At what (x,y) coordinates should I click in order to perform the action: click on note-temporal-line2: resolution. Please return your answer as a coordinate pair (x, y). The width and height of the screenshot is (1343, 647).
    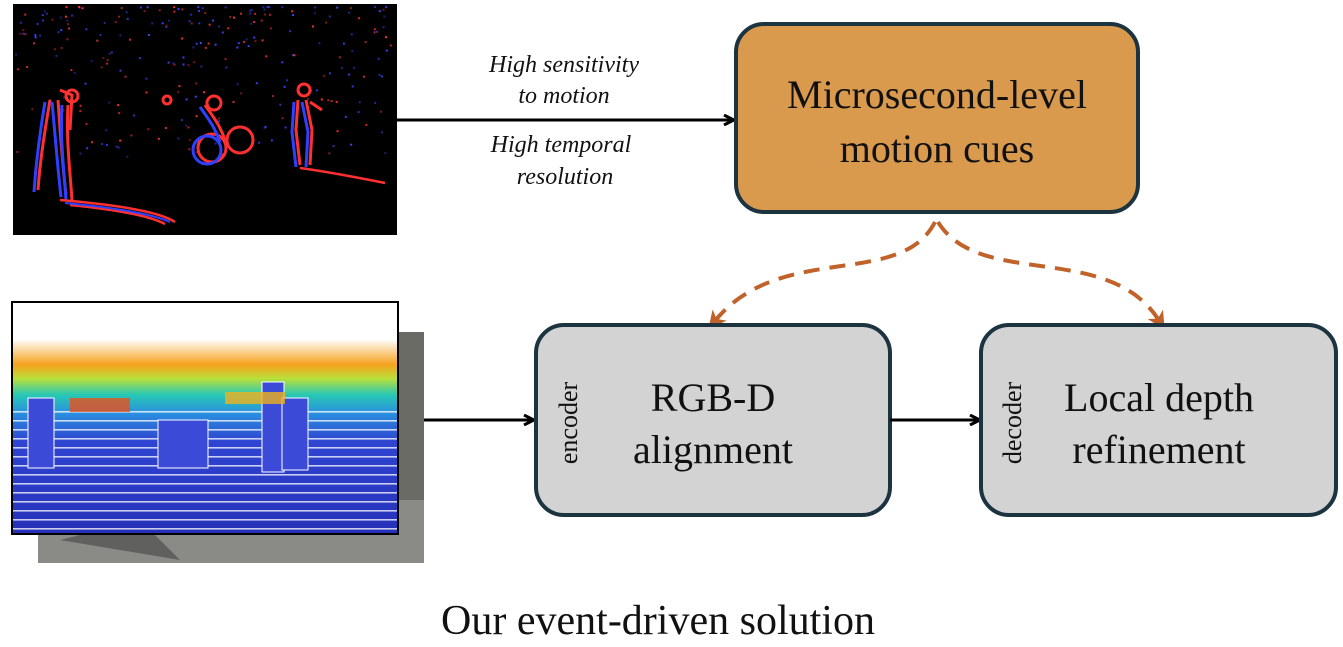
    Looking at the image, I should click on (565, 177).